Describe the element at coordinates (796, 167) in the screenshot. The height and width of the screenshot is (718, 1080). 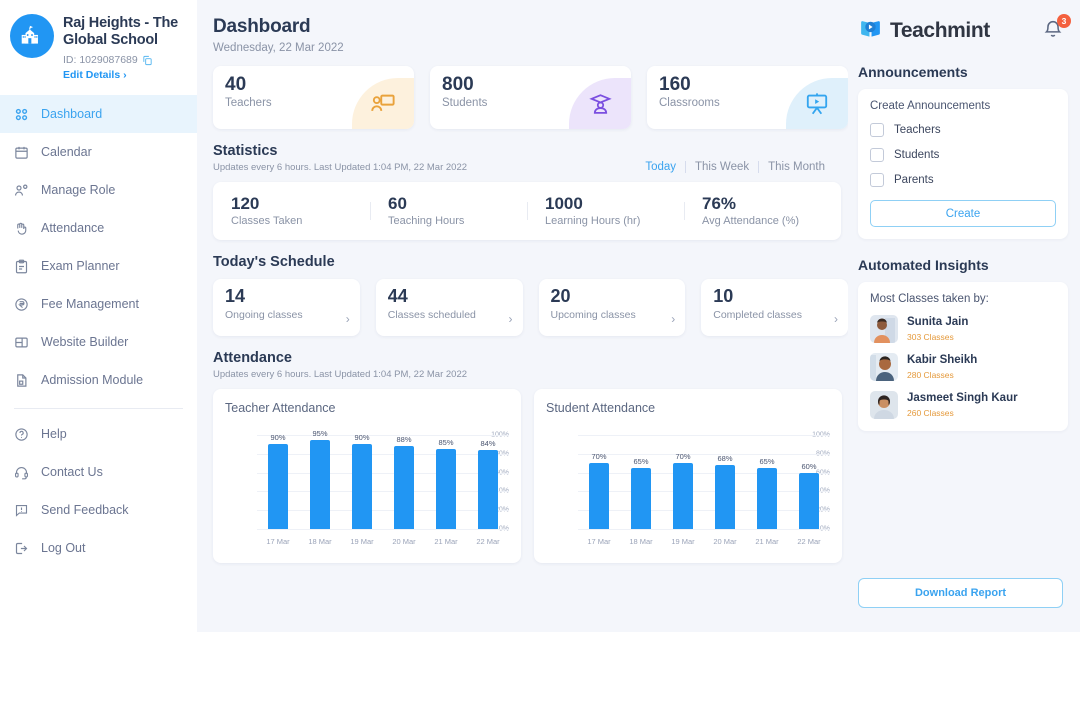
I see `tab-this-month: This Month` at that location.